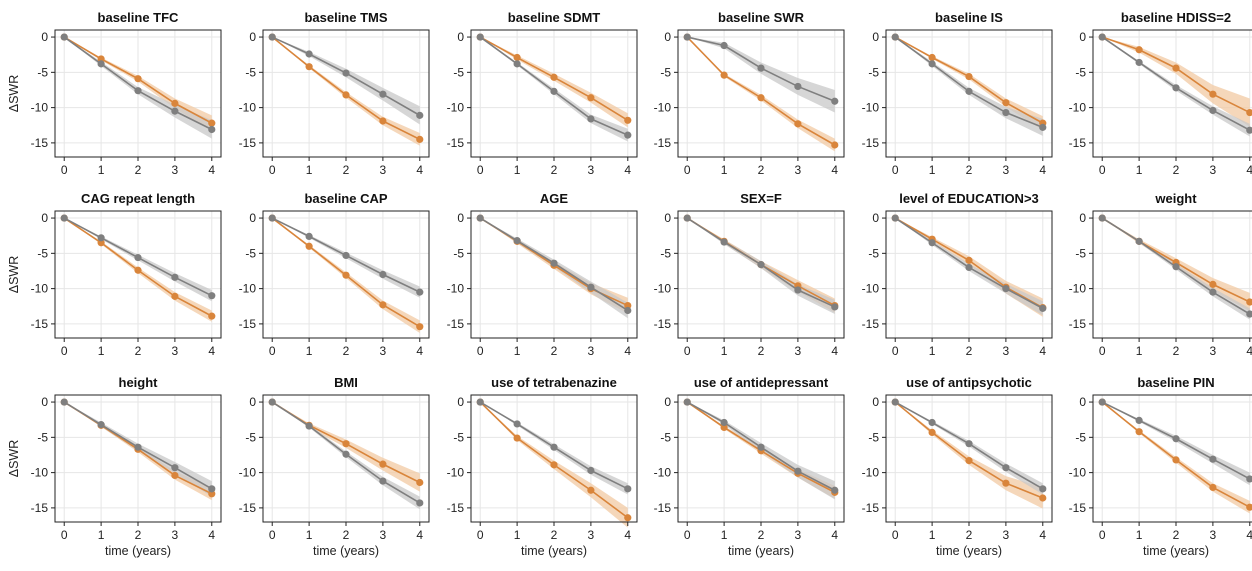  Describe the element at coordinates (346, 382) in the screenshot. I see `panel-title: BMI` at that location.